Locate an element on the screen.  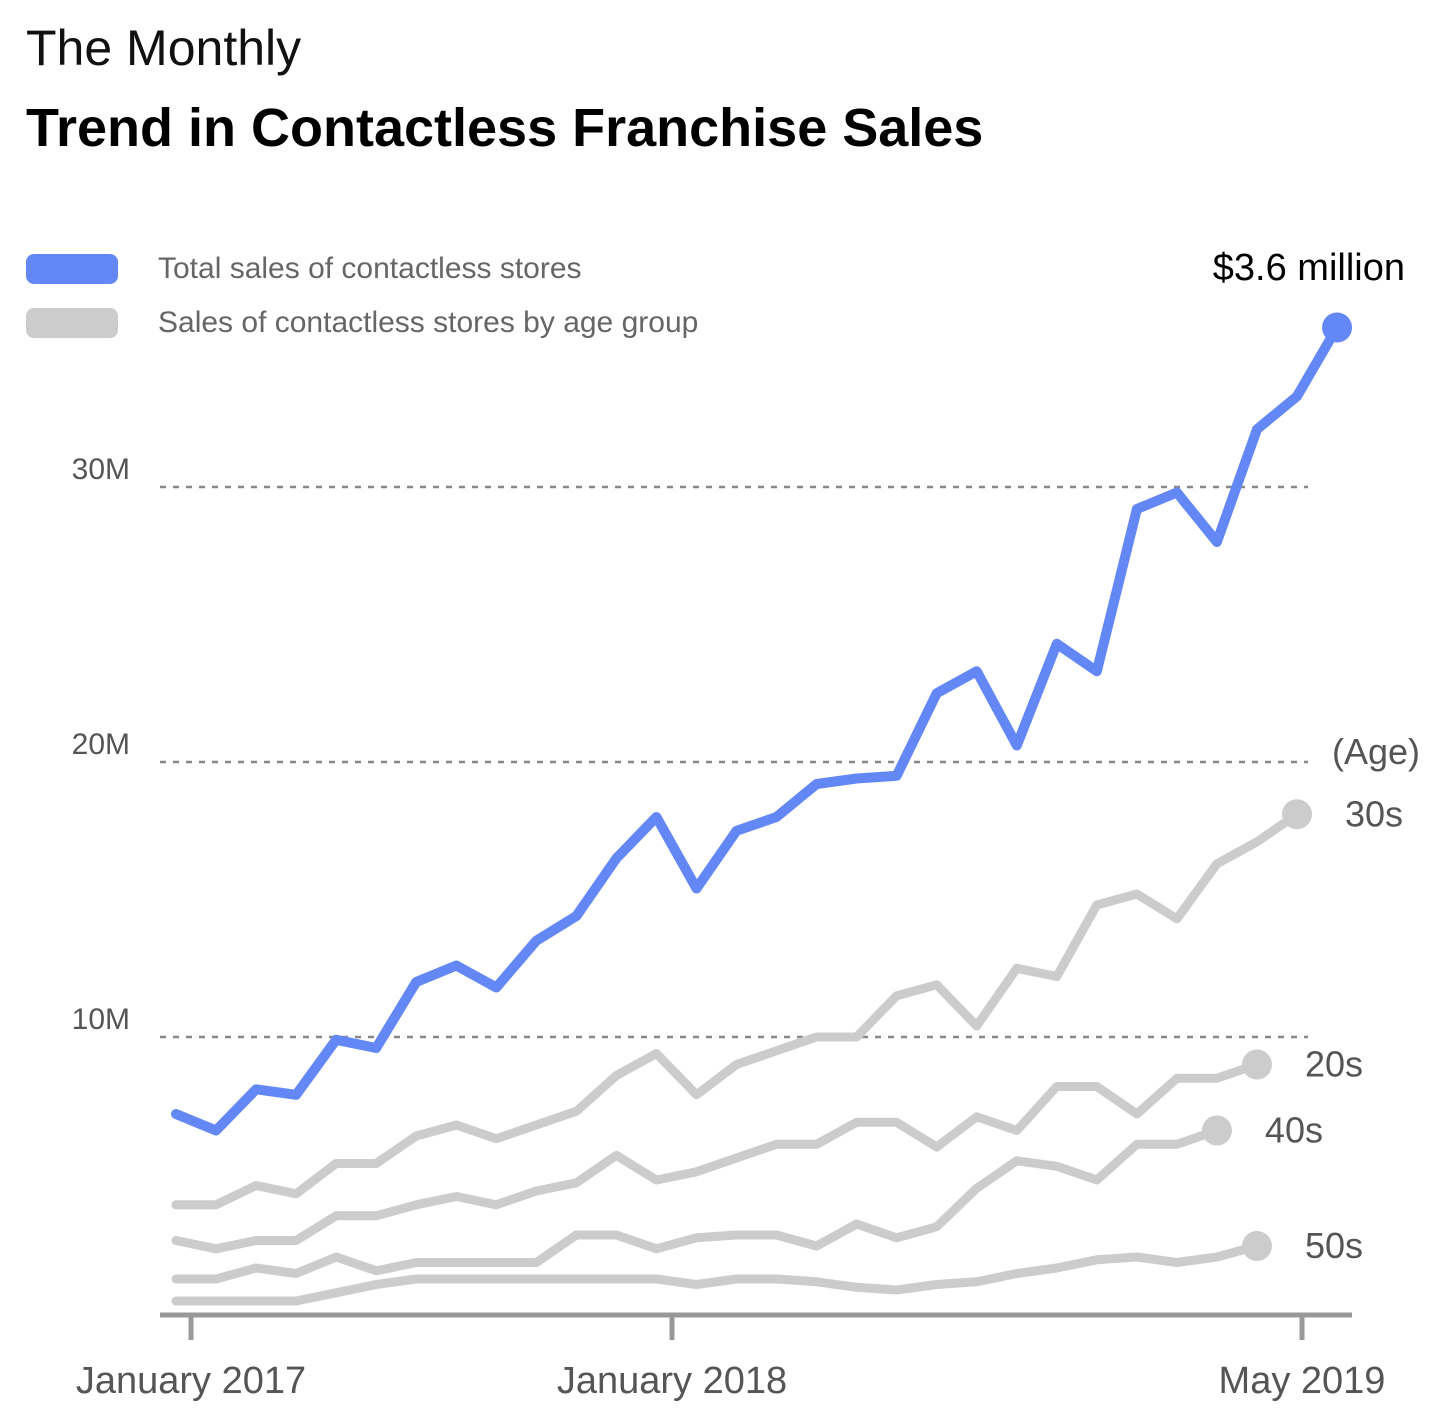
legend-label-age: Sales of contactless stores by age group is located at coordinates (428, 322).